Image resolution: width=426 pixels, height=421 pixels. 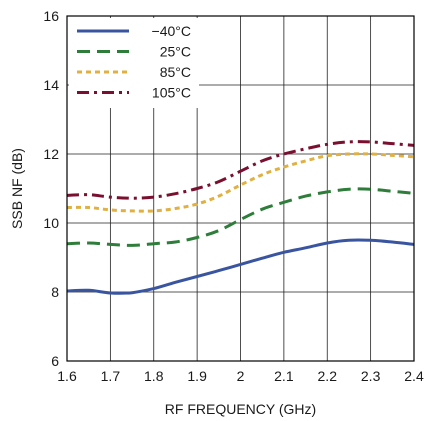 I want to click on y-tick-label: 14, so click(x=51, y=85).